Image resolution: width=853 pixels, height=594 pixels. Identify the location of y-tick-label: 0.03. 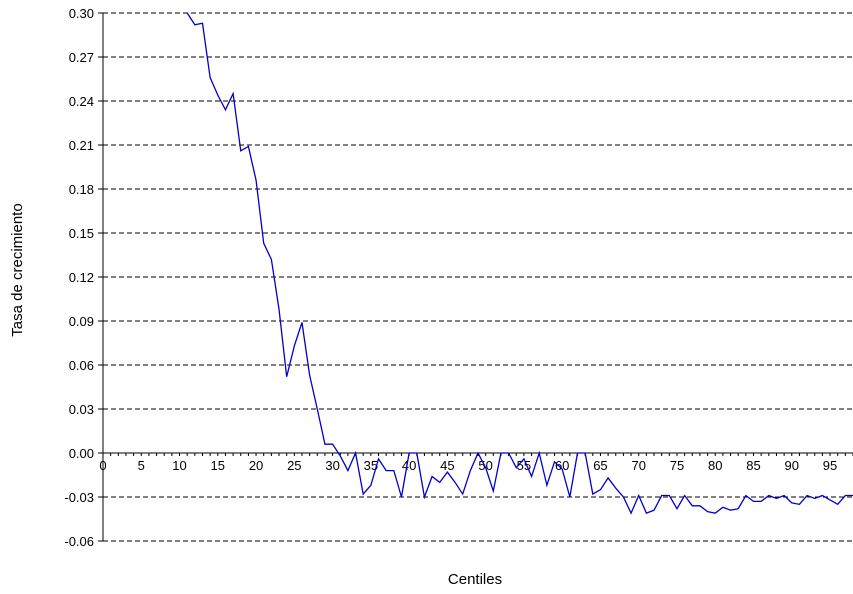
(81, 409).